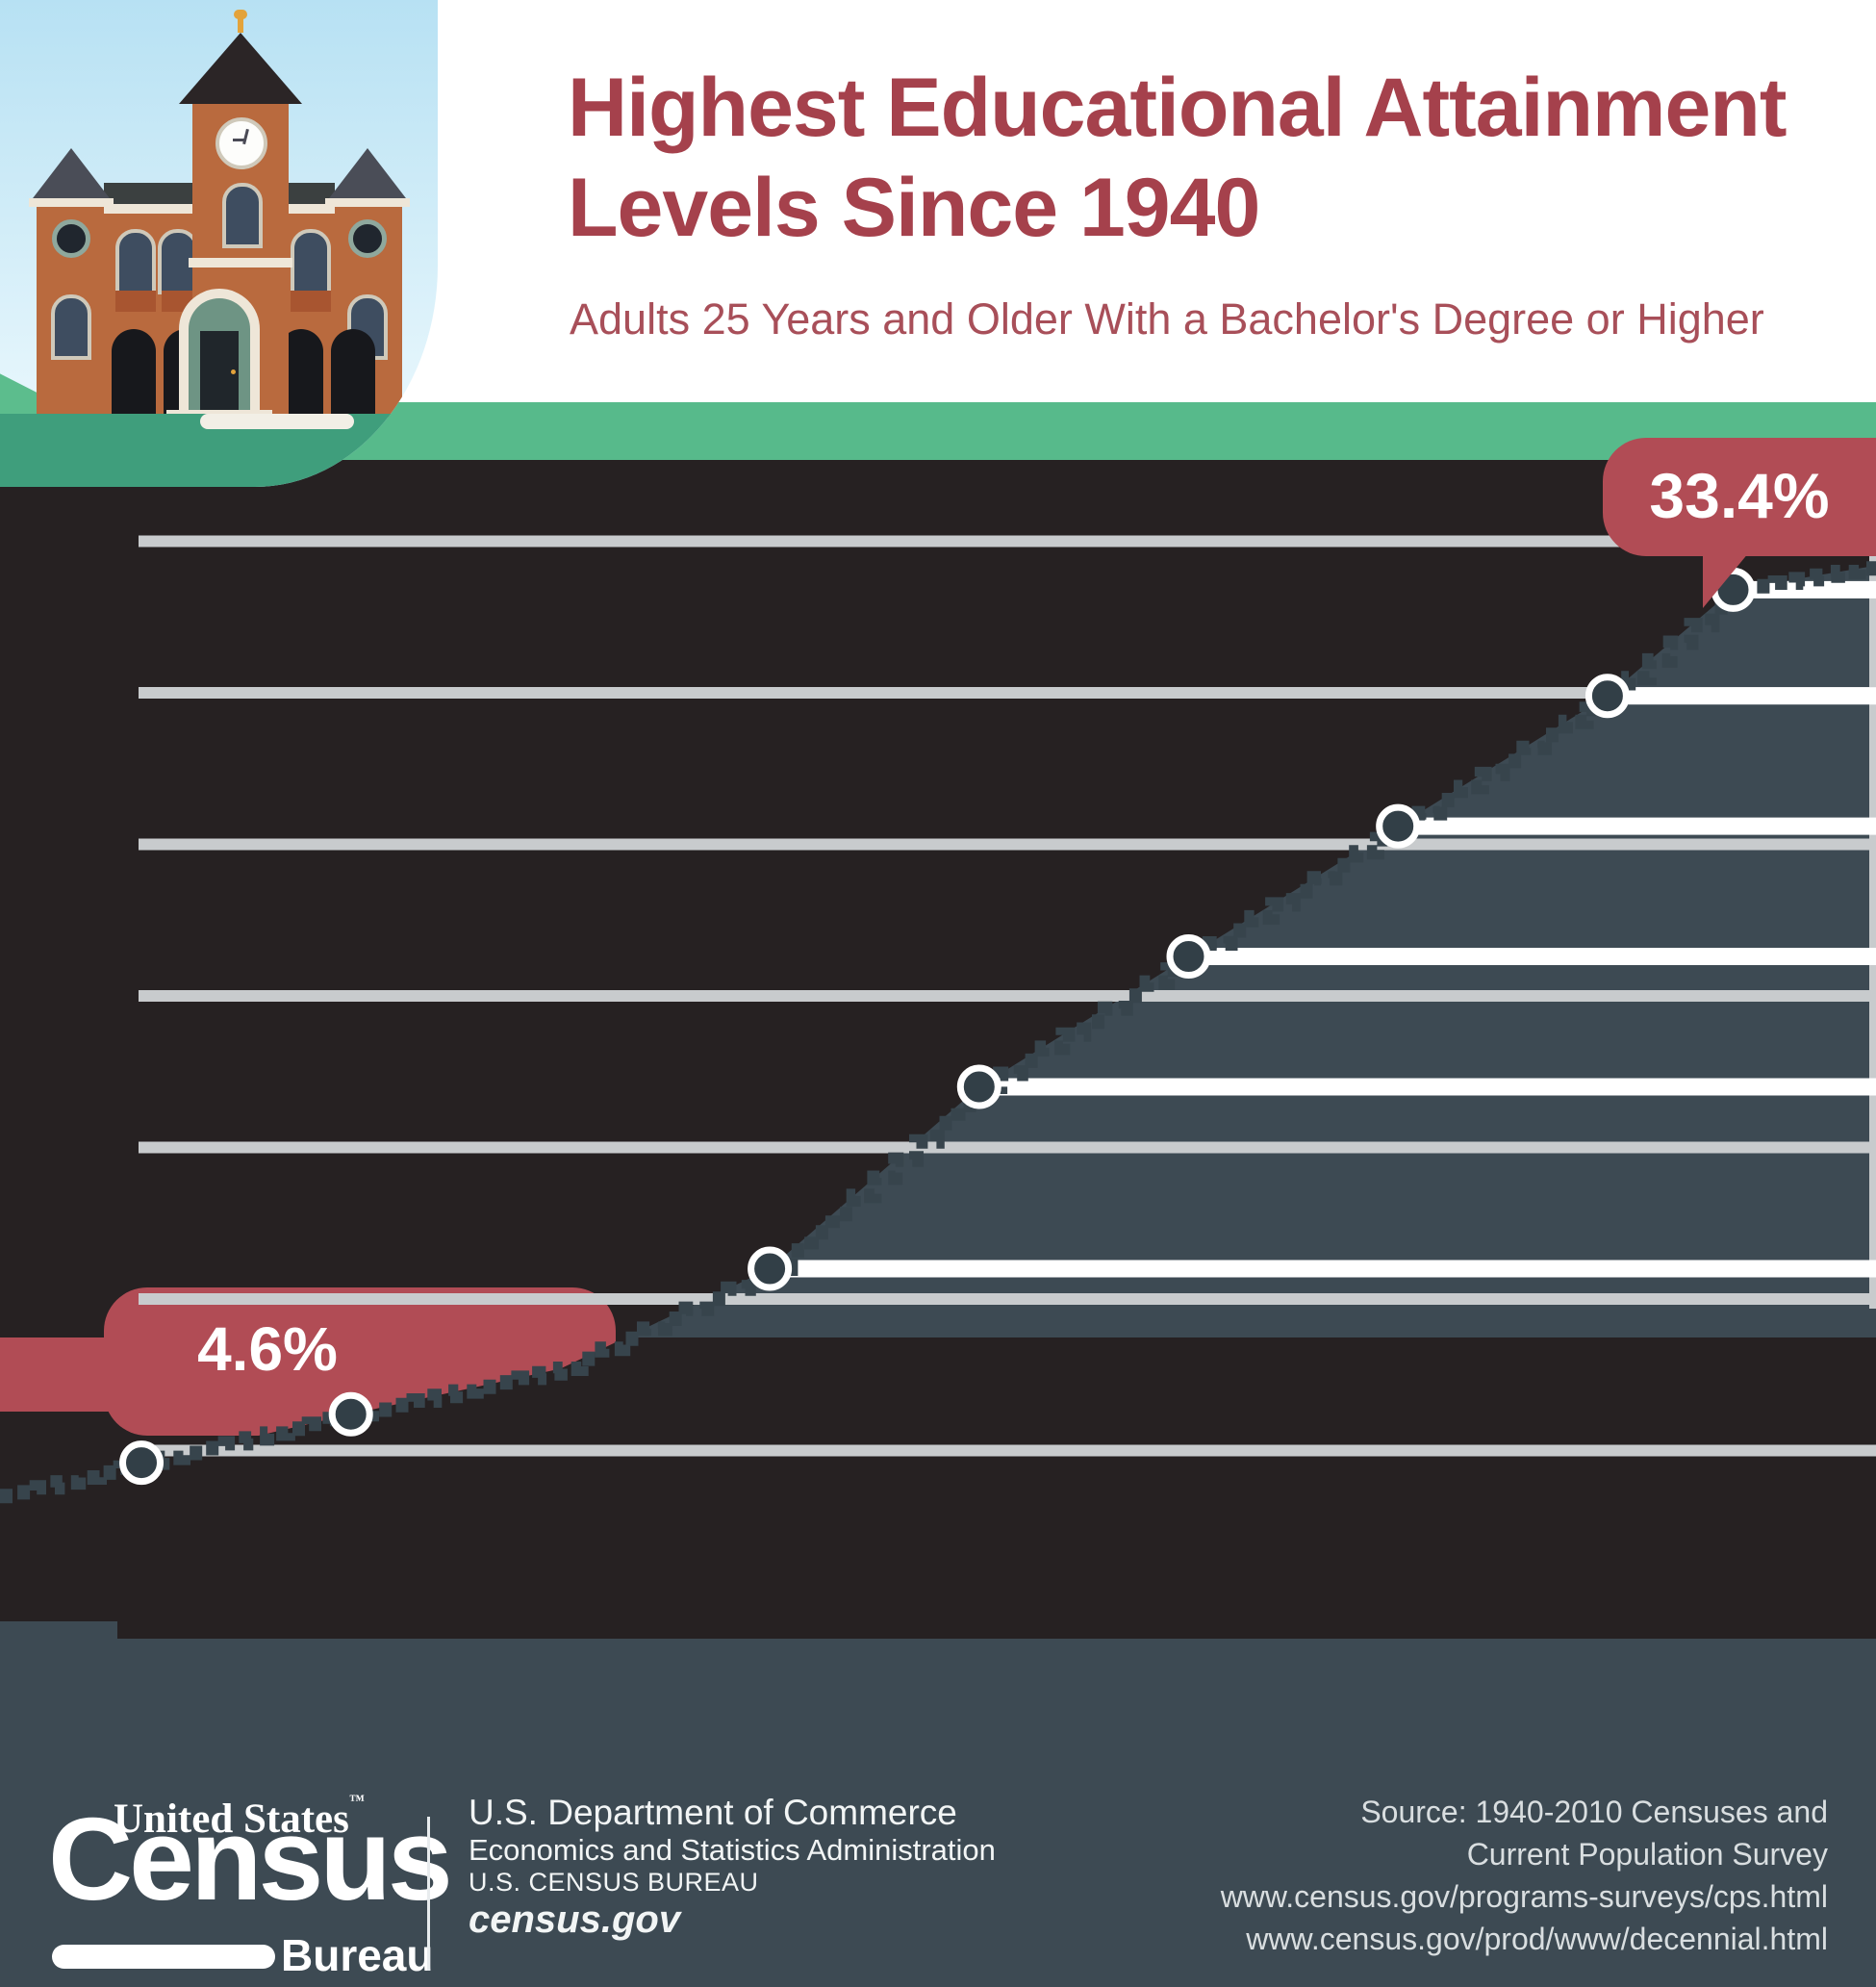 The height and width of the screenshot is (1987, 1876). Describe the element at coordinates (732, 1850) in the screenshot. I see `agency-administration: Economics and Statistics Administration` at that location.